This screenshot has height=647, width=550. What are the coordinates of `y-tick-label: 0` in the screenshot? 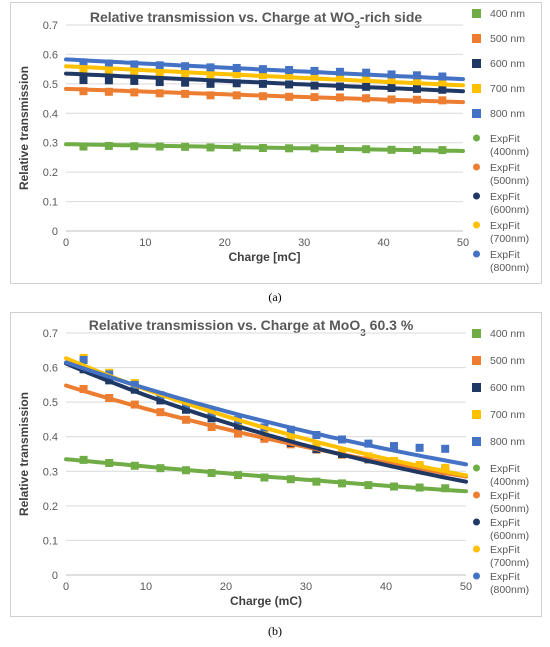 It's located at (55, 576).